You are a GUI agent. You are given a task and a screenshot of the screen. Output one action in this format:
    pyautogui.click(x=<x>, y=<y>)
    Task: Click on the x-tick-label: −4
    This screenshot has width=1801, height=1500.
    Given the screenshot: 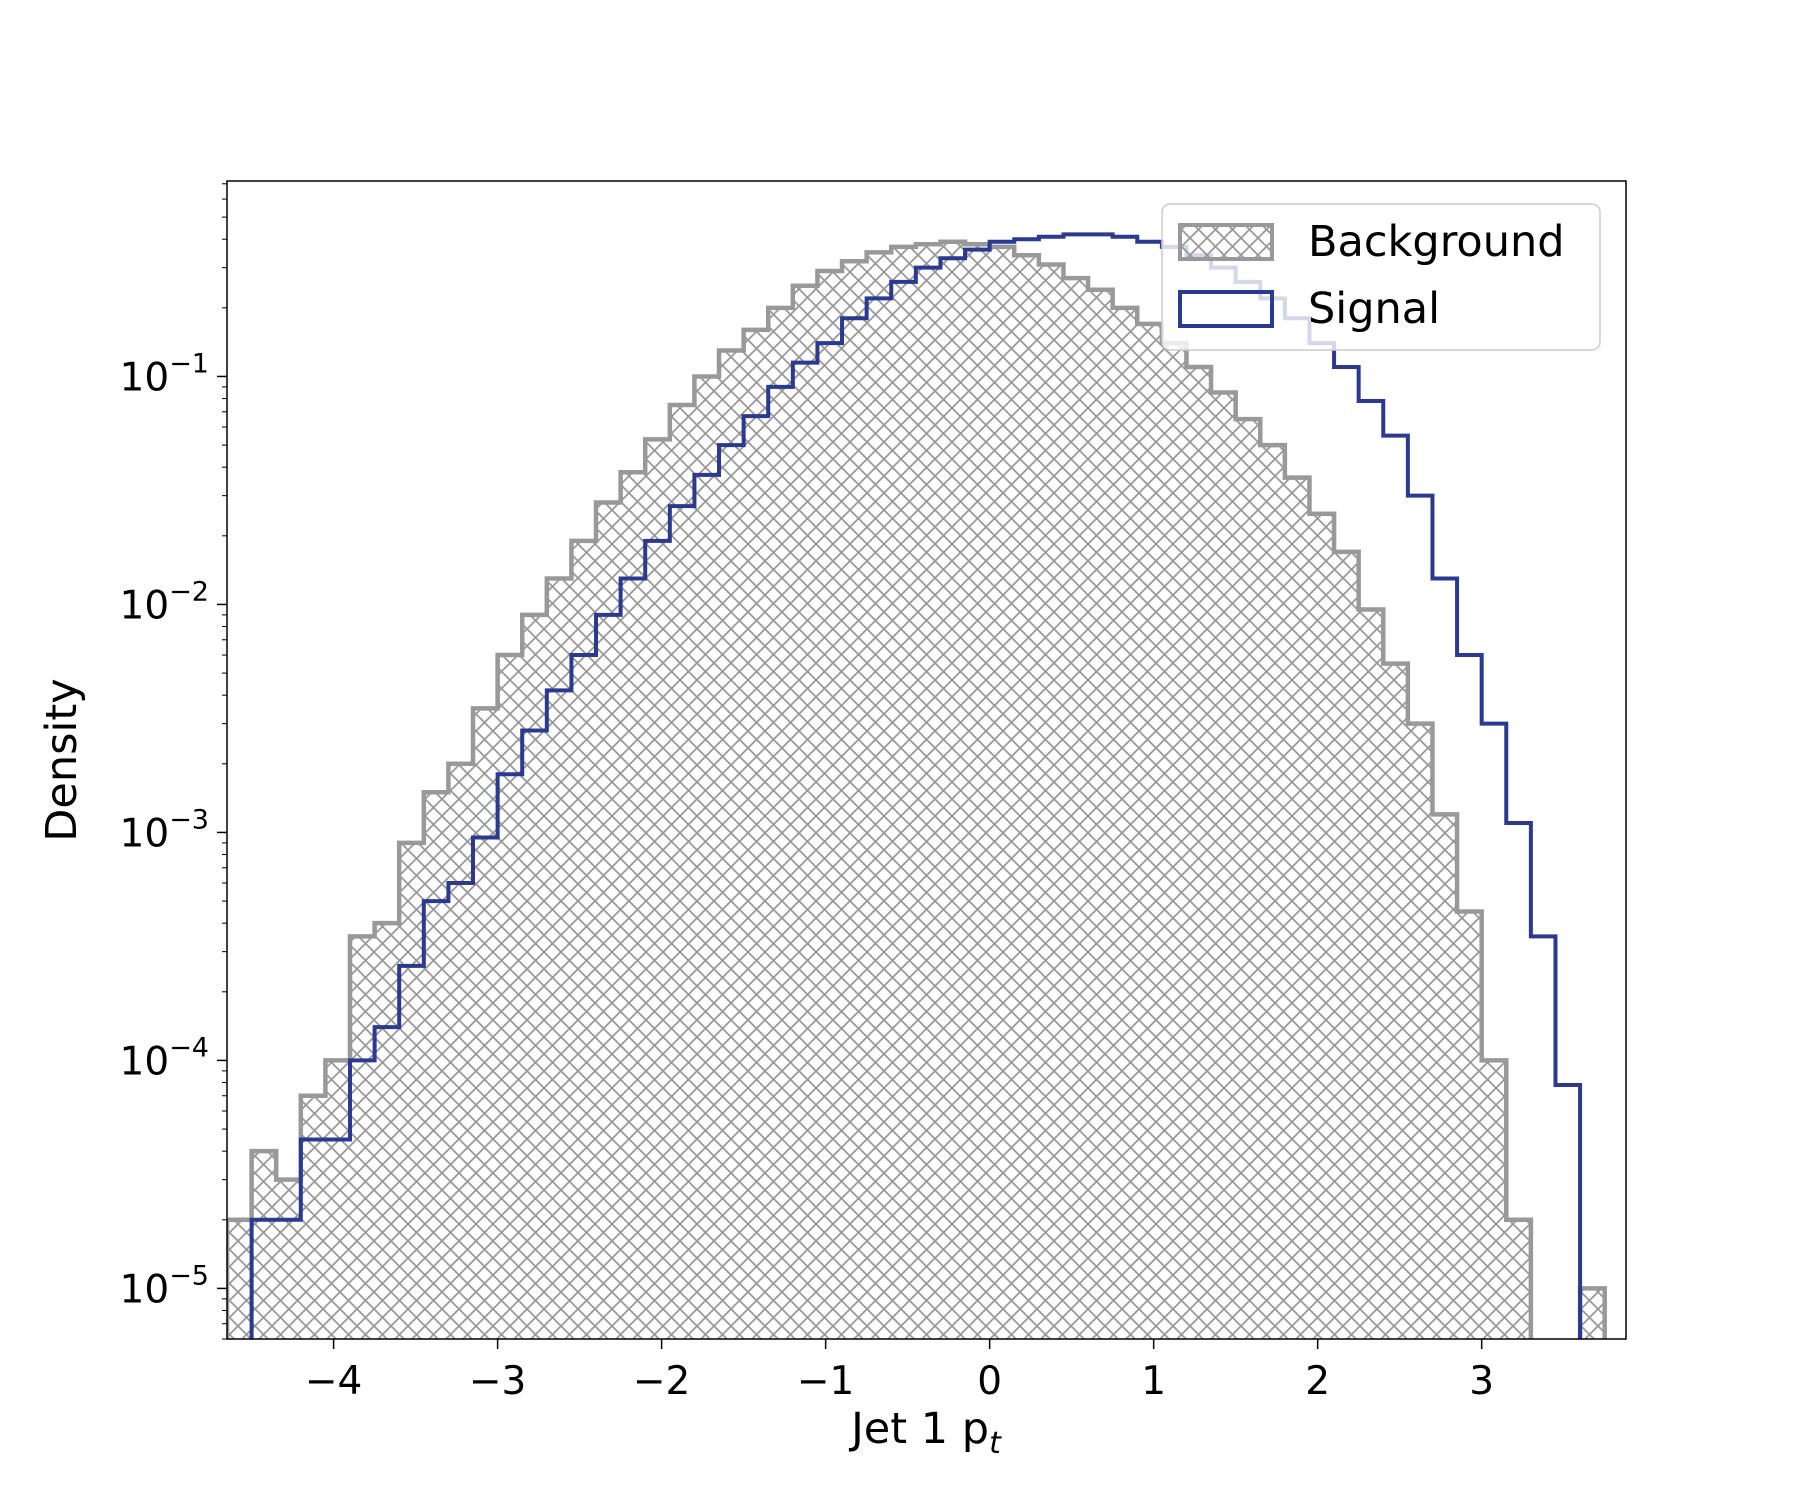 What is the action you would take?
    pyautogui.click(x=334, y=1381)
    